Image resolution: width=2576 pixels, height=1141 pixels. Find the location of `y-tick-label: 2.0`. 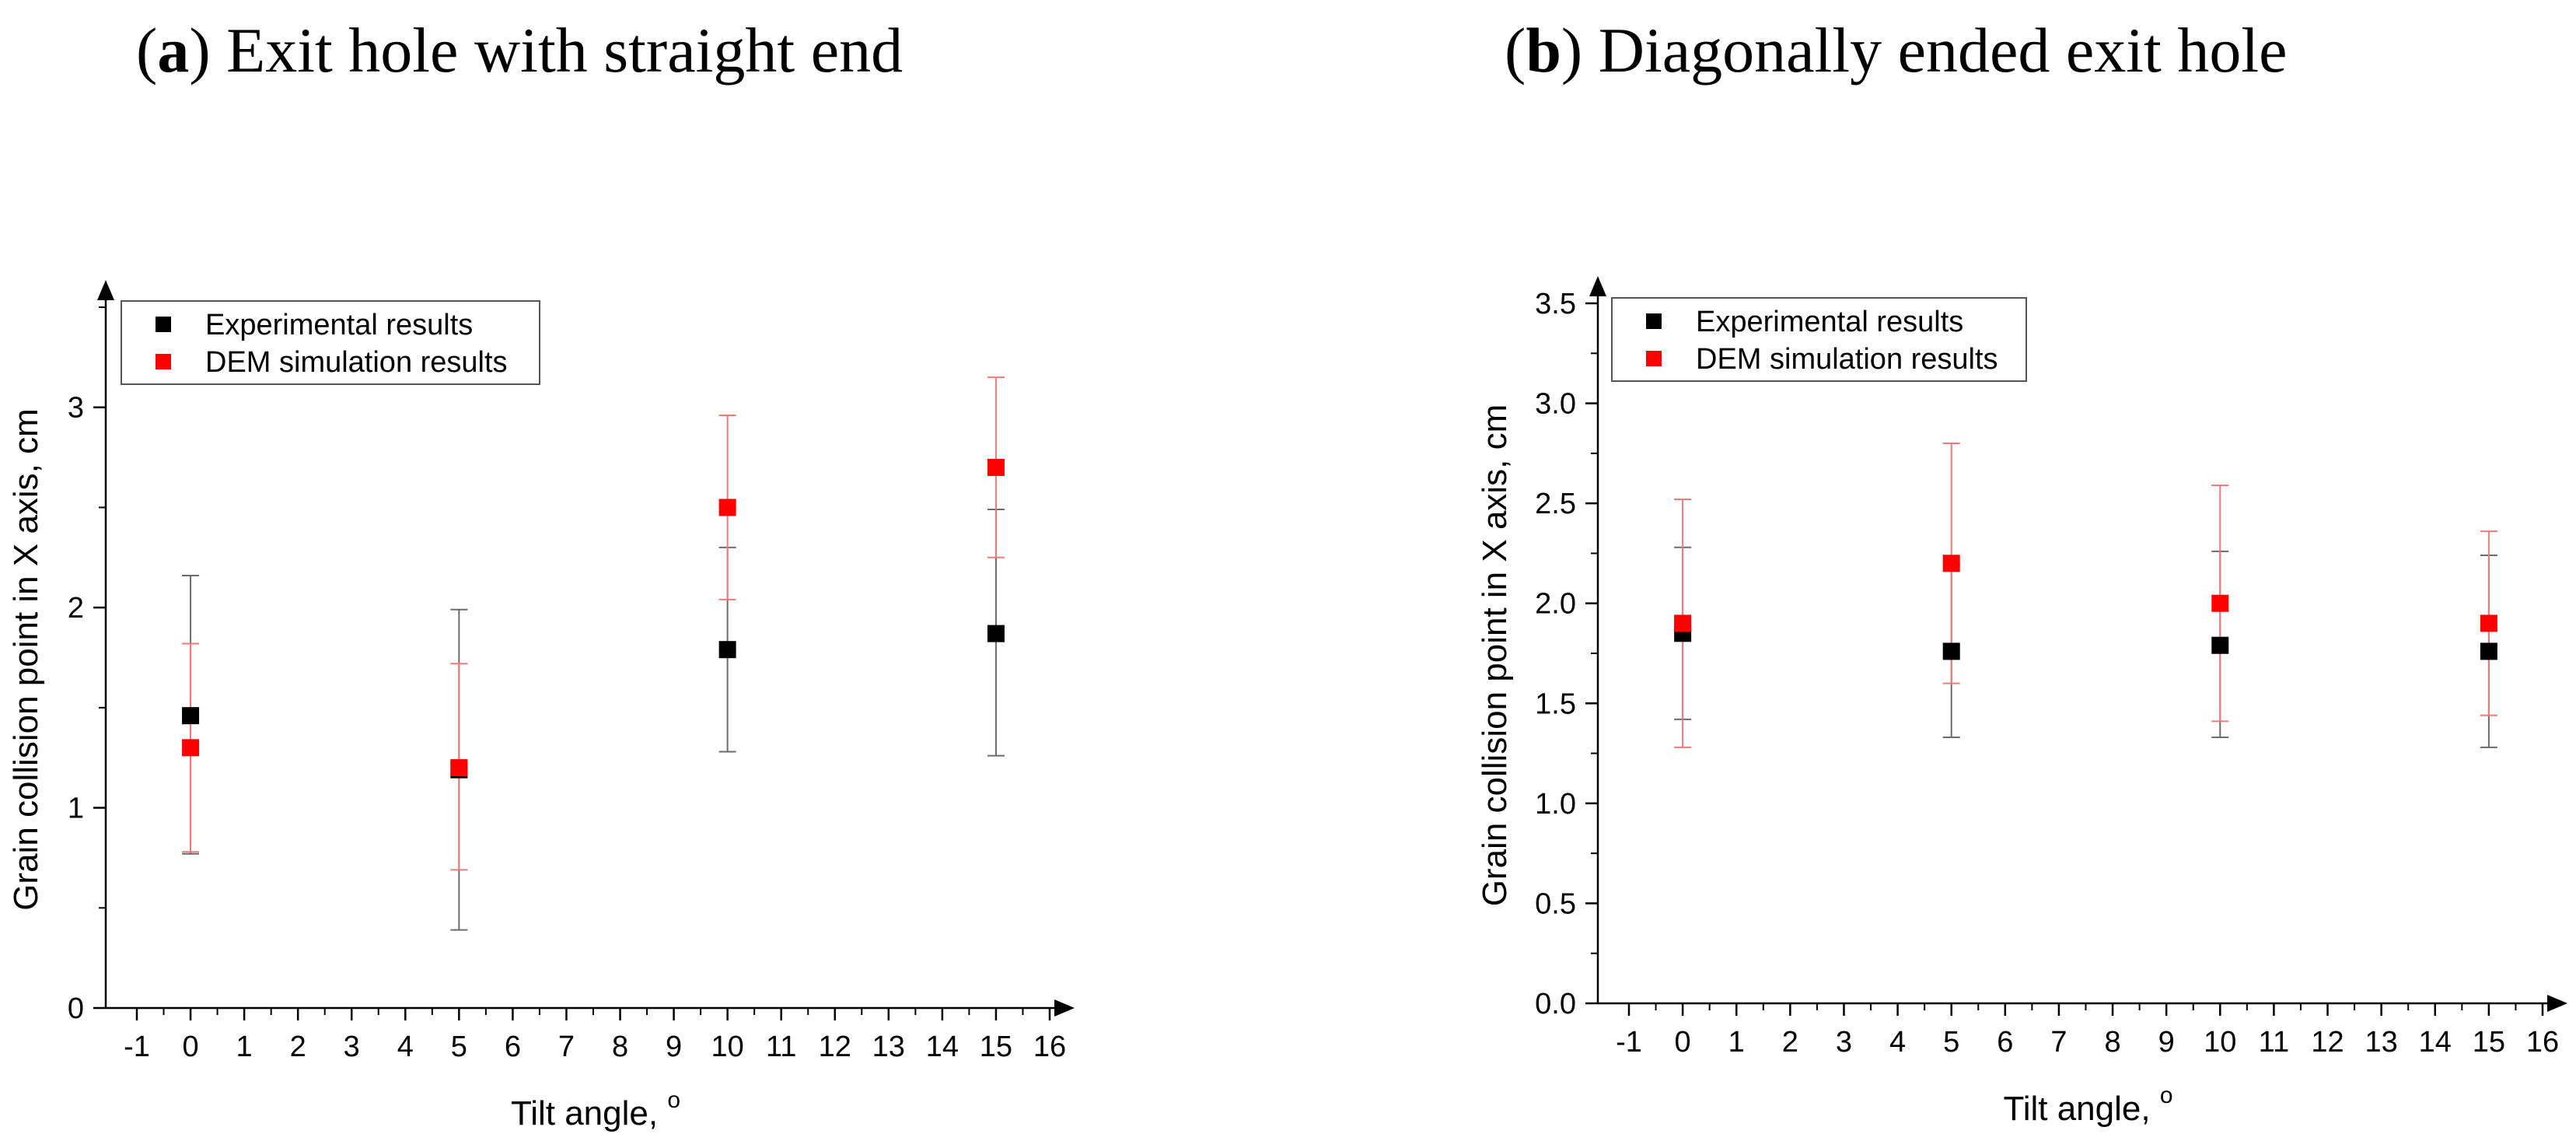

y-tick-label: 2.0 is located at coordinates (1555, 605).